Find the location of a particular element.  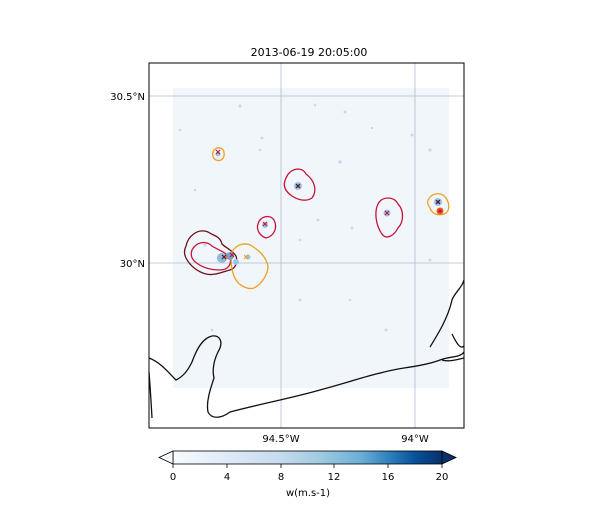

lon-label-94: 94°W is located at coordinates (415, 439).